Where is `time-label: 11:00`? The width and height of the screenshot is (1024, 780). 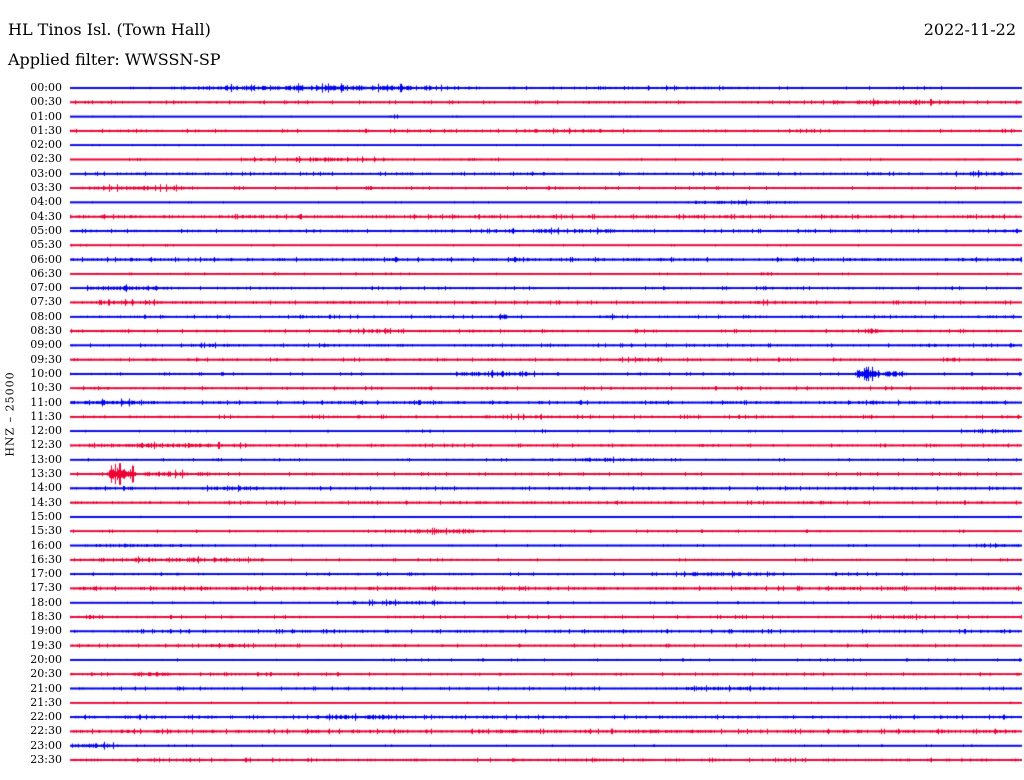
time-label: 11:00 is located at coordinates (46, 402).